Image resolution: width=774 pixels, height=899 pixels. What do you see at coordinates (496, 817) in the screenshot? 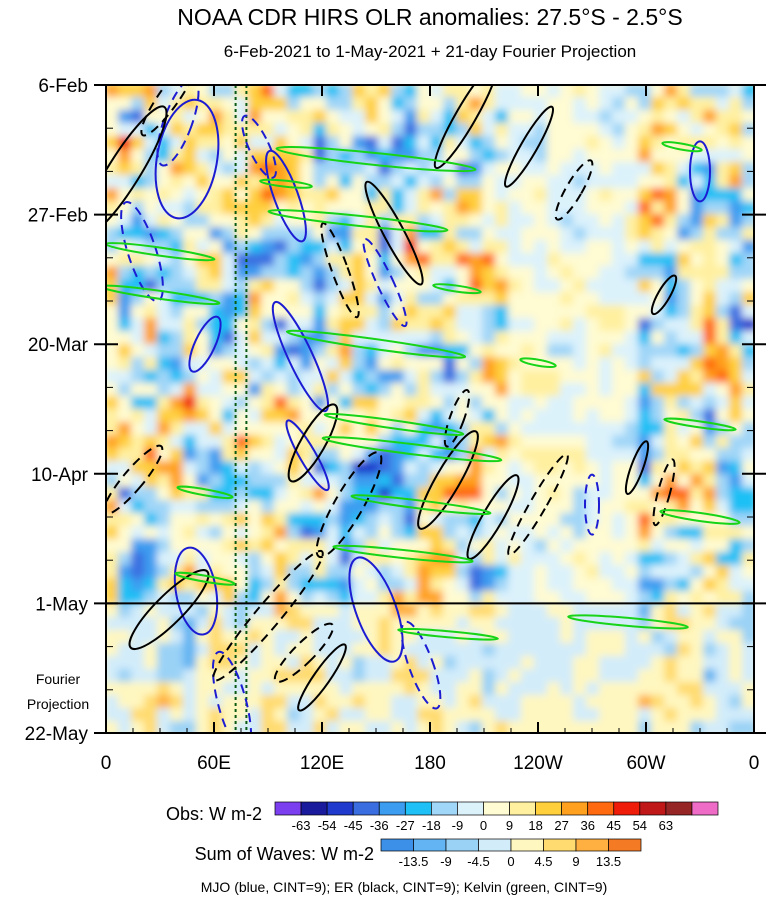
I see `obs-colorbar: -63 -54 -45 -36 -27 -18 -9 0 9 18 27 36 45 54 63` at bounding box center [496, 817].